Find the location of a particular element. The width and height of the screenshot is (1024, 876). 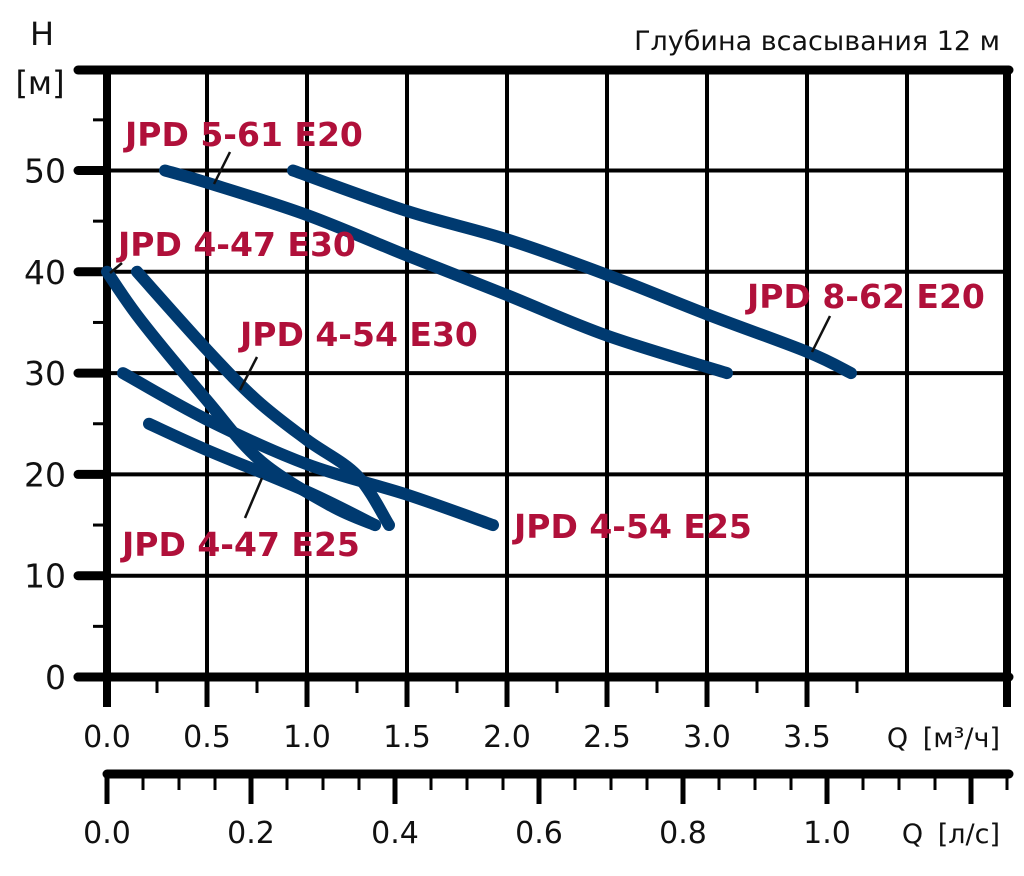

secondary-x-axis: 0.0 0.2 0.4 0.6 0.8 1.0 is located at coordinates (548, 810).